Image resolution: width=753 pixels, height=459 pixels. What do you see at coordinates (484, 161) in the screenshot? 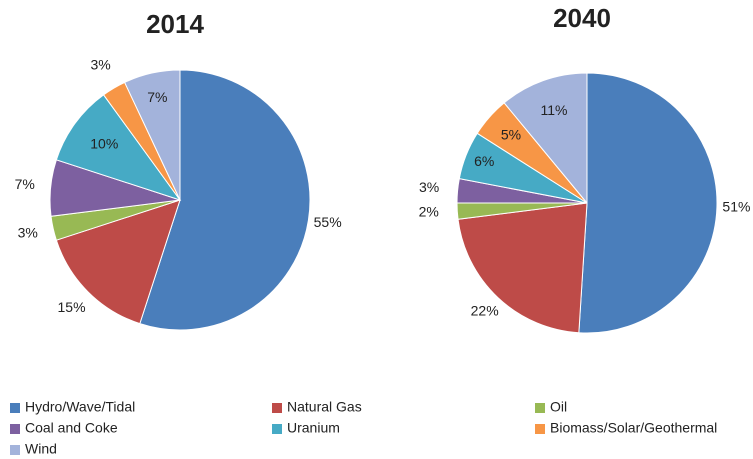
I see `data-label: 6%` at bounding box center [484, 161].